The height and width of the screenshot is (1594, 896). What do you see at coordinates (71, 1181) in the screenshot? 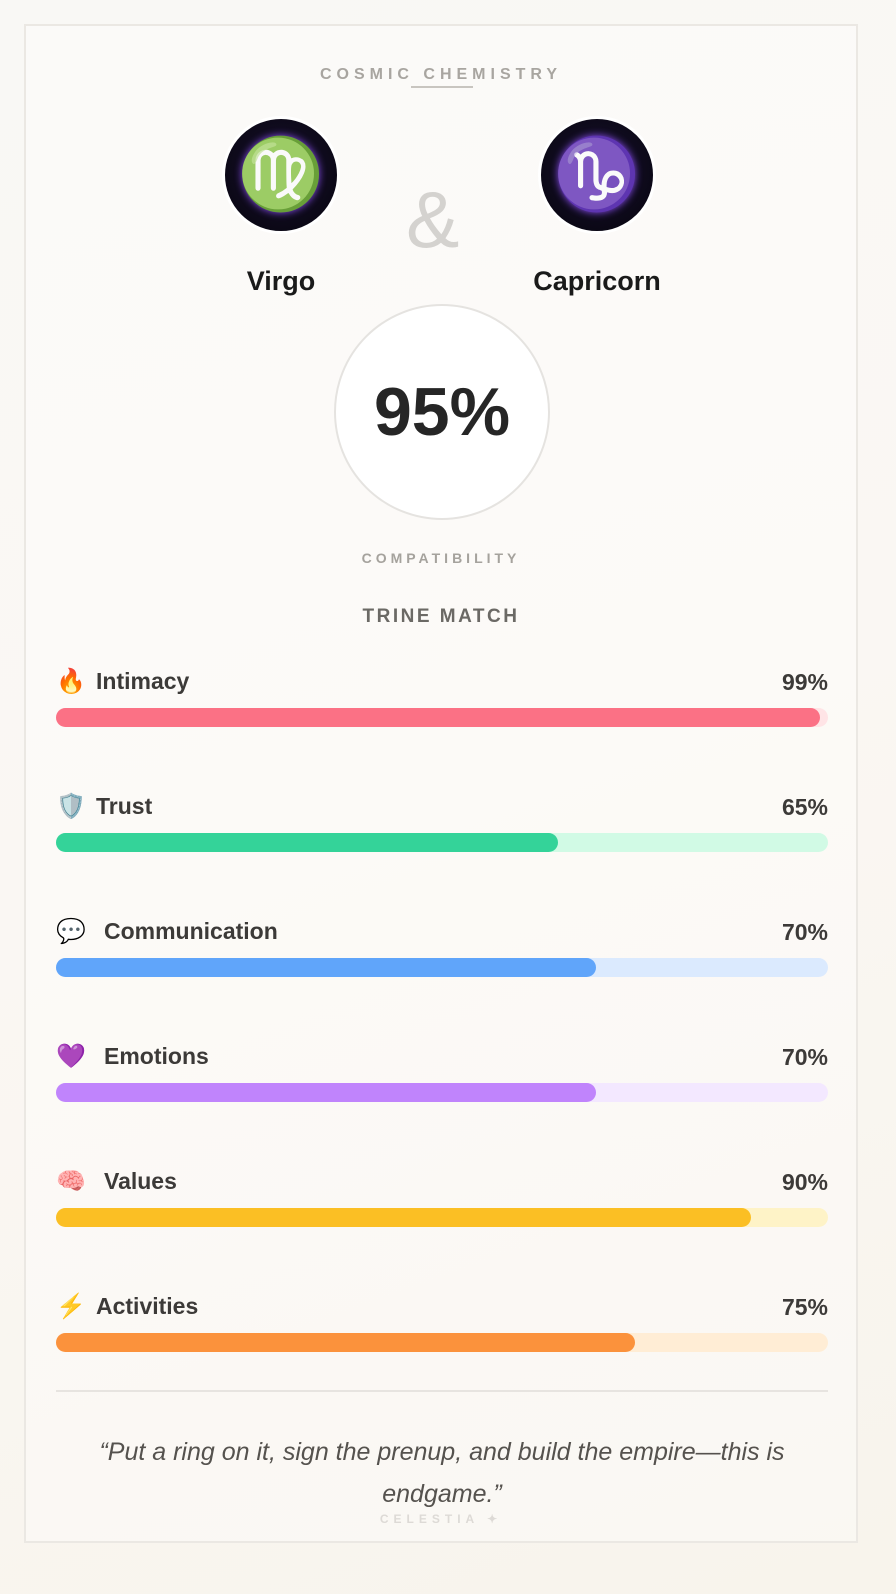
I see `brain-icon: 🧠` at bounding box center [71, 1181].